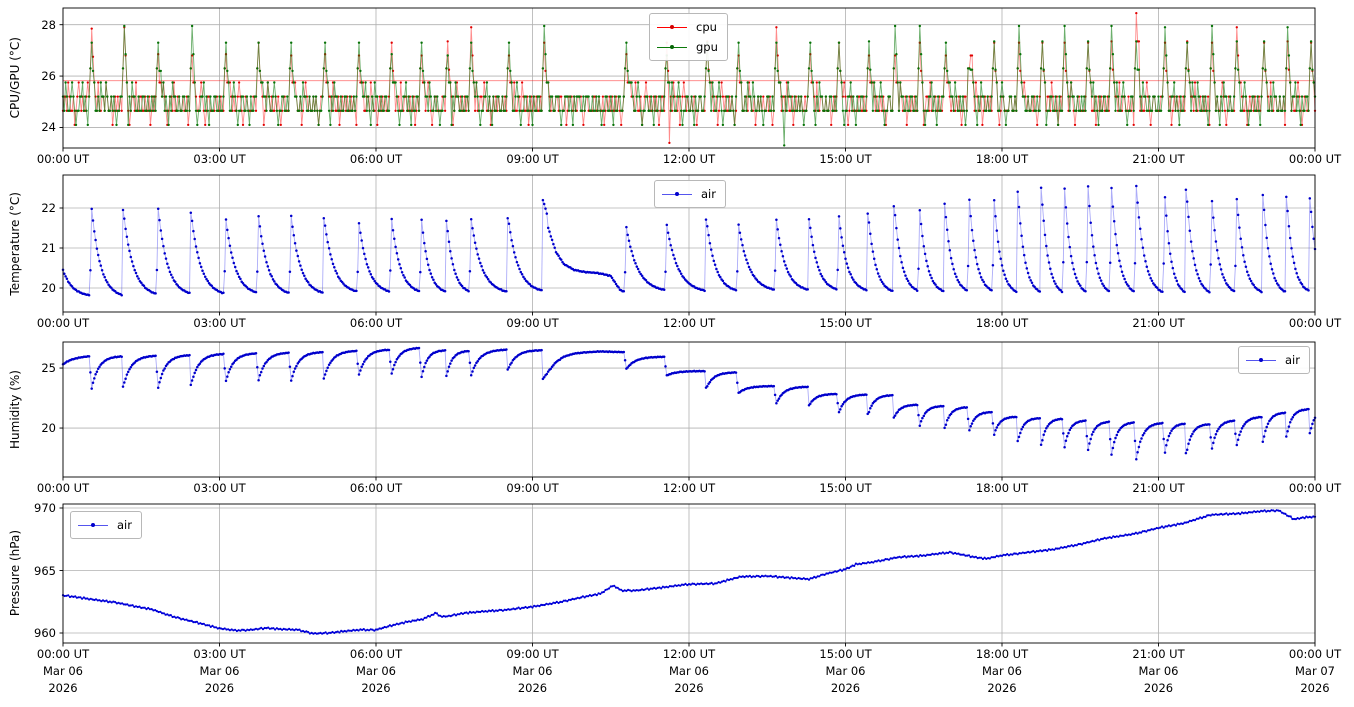 Image resolution: width=1354 pixels, height=707 pixels. What do you see at coordinates (707, 47) in the screenshot?
I see `legend-label-gpu: gpu` at bounding box center [707, 47].